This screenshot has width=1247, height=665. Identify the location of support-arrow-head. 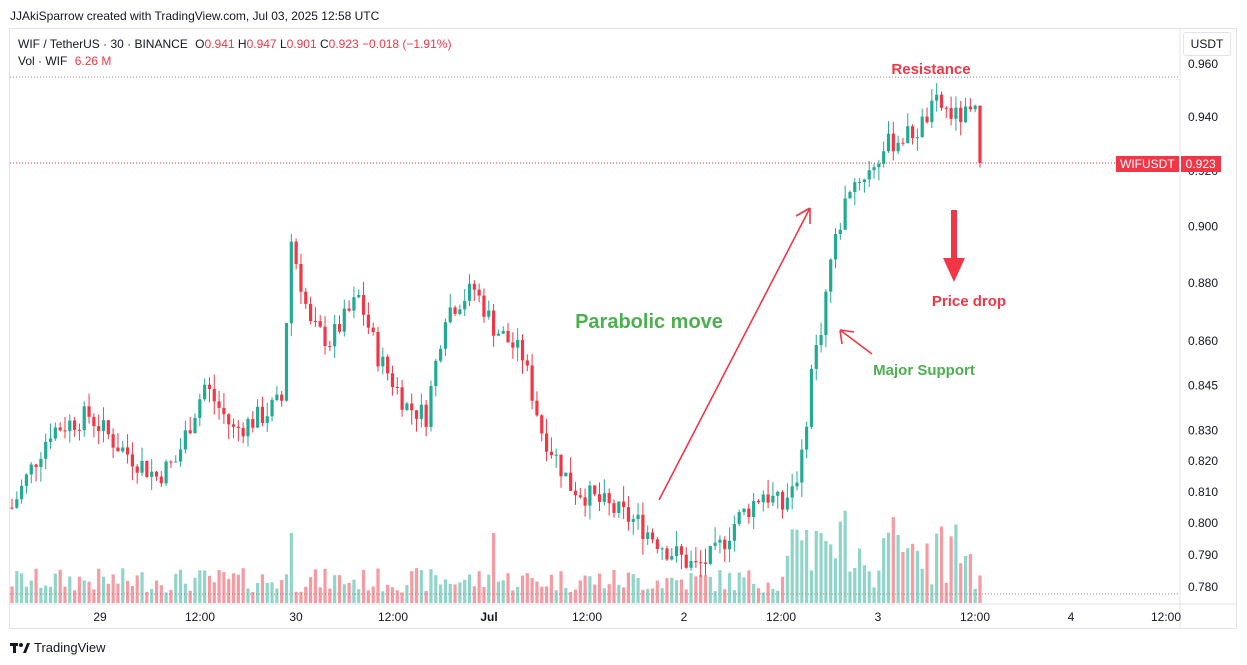
(847, 337).